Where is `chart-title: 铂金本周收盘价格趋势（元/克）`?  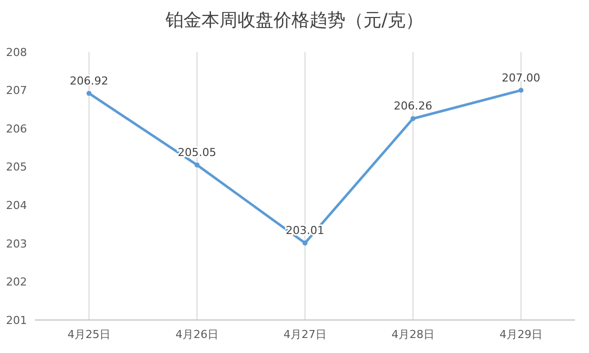
chart-title: 铂金本周收盘价格趋势（元/克） is located at coordinates (294, 20).